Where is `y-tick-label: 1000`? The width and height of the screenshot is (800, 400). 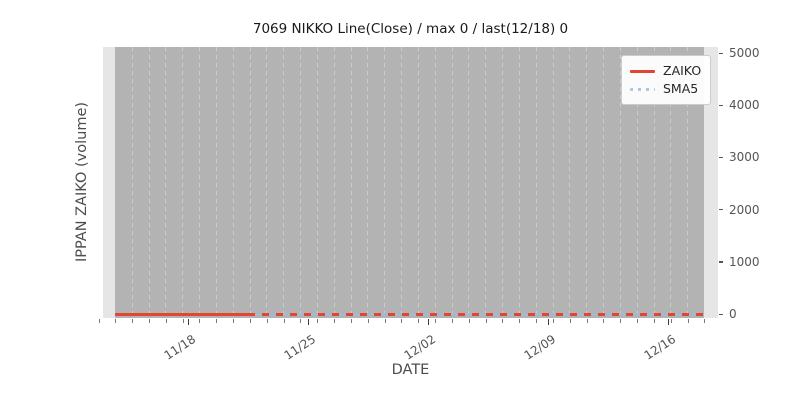
y-tick-label: 1000 is located at coordinates (744, 261).